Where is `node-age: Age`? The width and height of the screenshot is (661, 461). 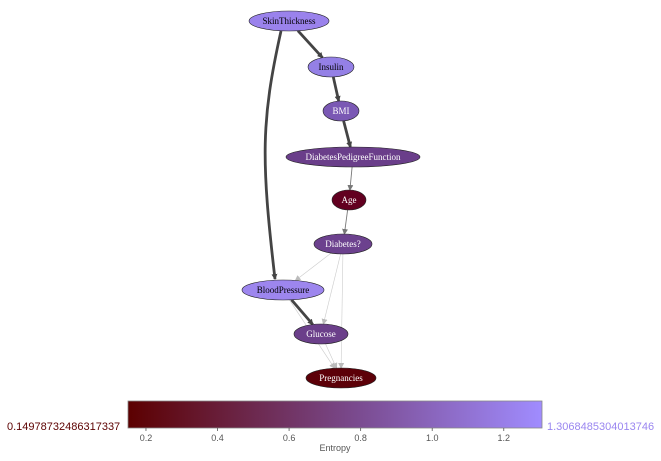 node-age: Age is located at coordinates (349, 200).